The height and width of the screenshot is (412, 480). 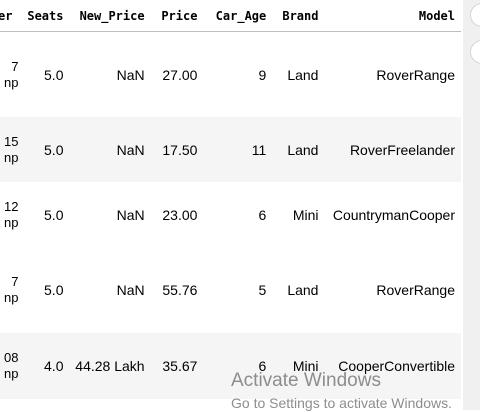 What do you see at coordinates (177, 149) in the screenshot?
I see `table-cell-price: 17.50` at bounding box center [177, 149].